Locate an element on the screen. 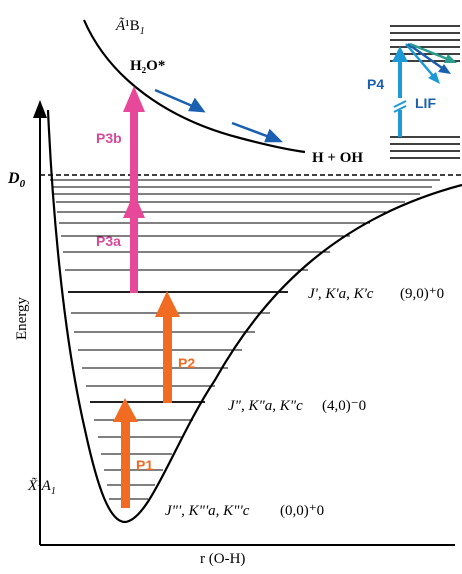 The image size is (462, 574). h2o-star-label: H₂O* is located at coordinates (147, 66).